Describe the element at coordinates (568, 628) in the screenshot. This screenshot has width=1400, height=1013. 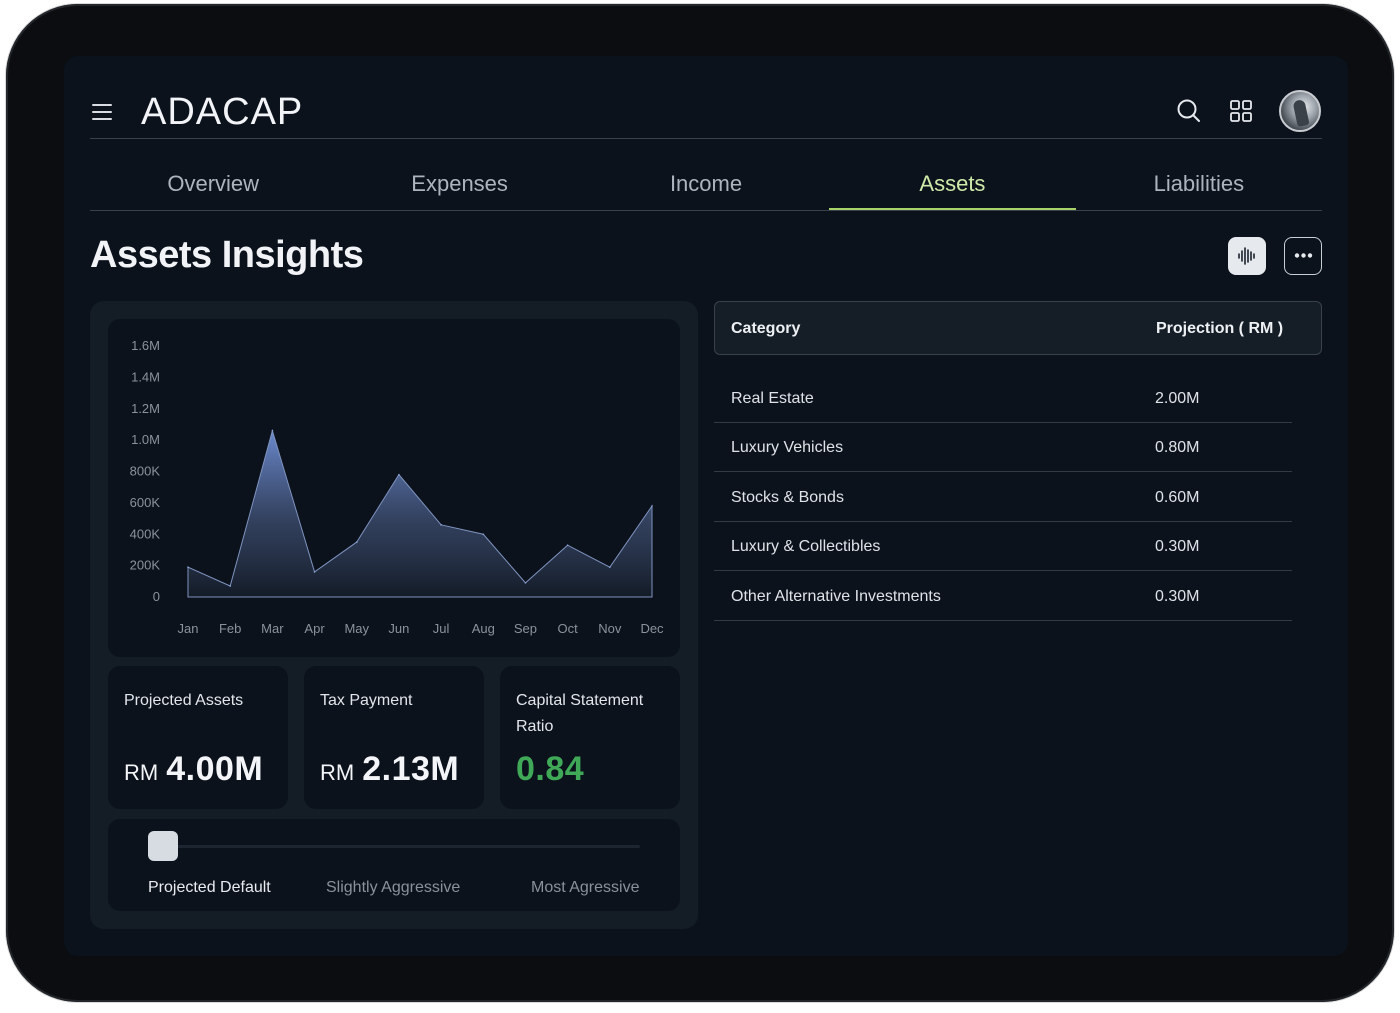
I see `x-tick-label: Oct` at that location.